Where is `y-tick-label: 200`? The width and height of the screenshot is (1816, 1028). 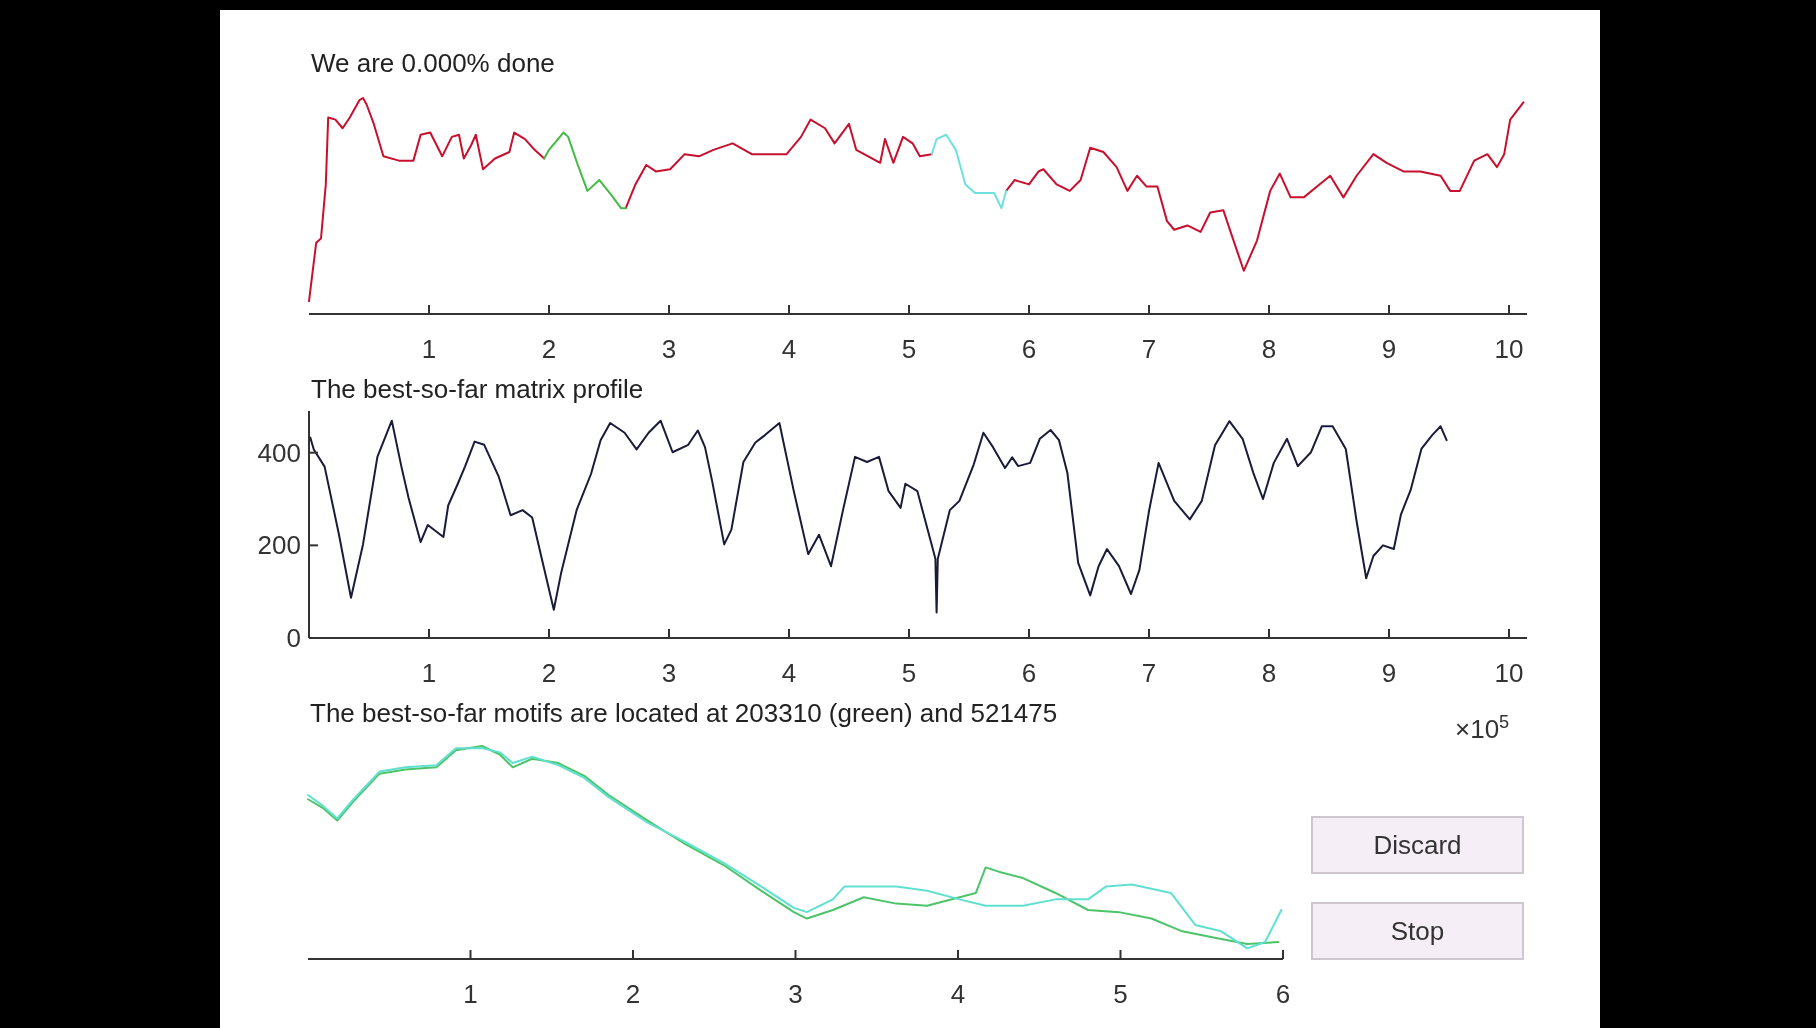
y-tick-label: 200 is located at coordinates (279, 545).